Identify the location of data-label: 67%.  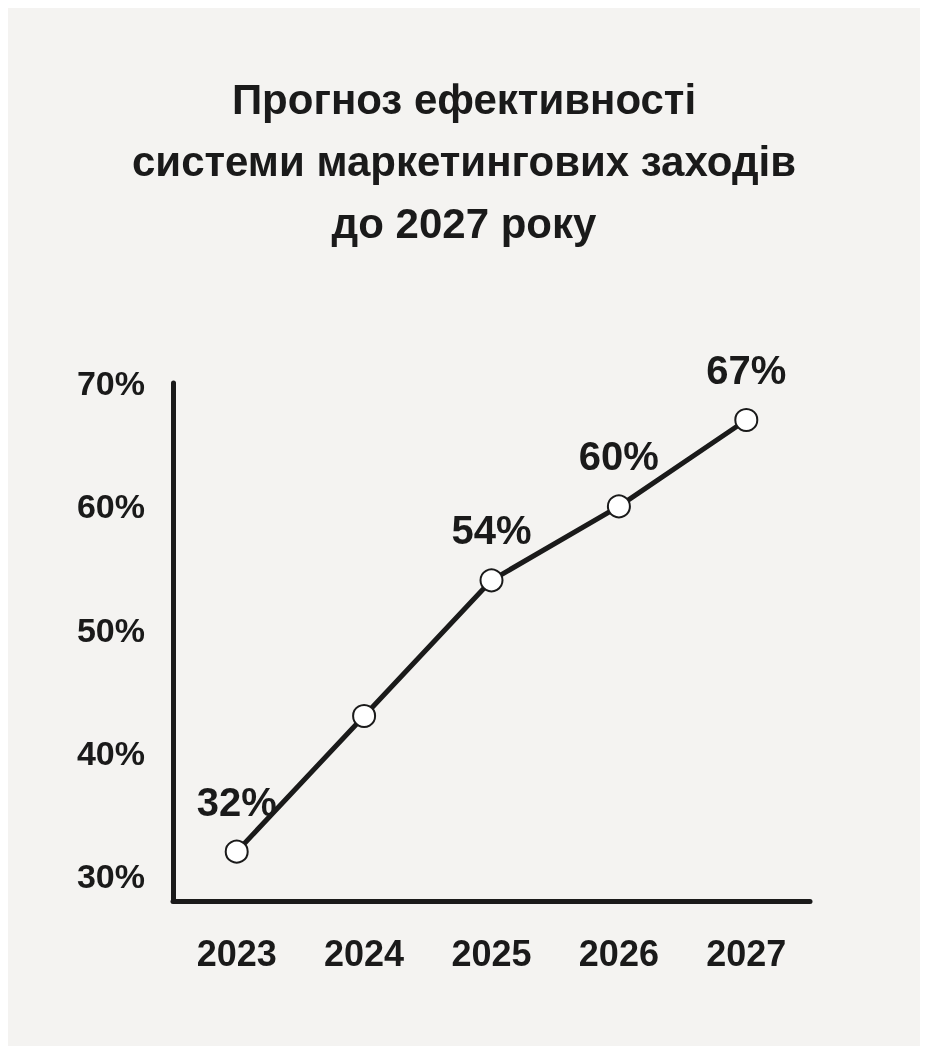
(746, 370).